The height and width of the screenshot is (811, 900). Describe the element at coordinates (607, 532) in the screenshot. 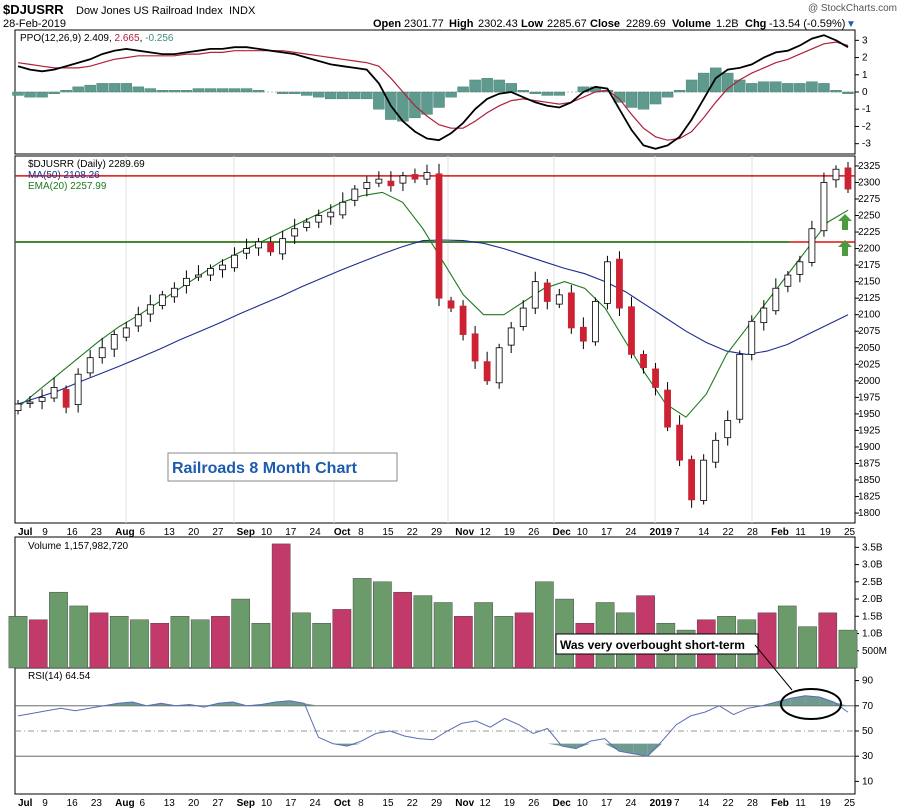

I see `price-x-label: 17` at that location.